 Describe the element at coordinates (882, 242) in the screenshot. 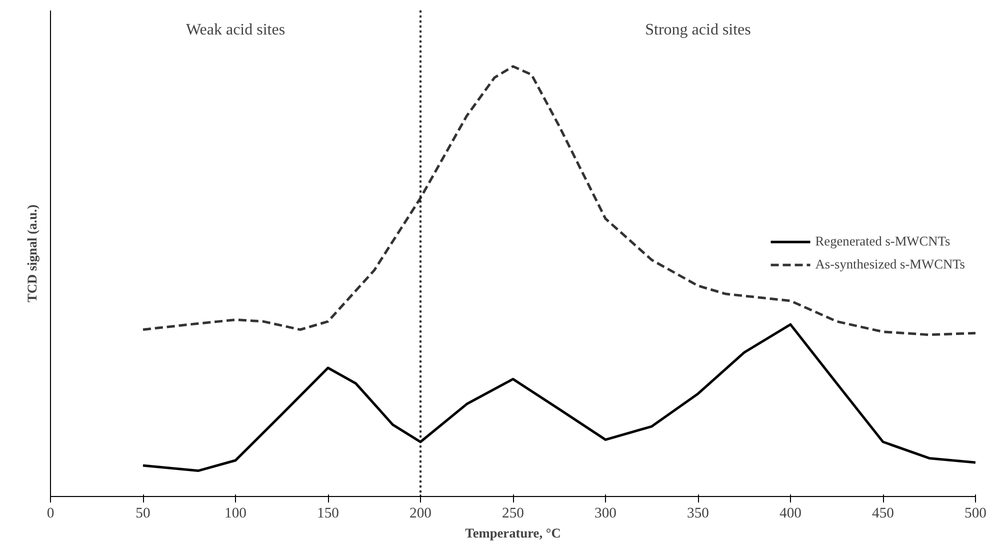

I see `legend-label: Regenerated s-MWCNTs` at that location.